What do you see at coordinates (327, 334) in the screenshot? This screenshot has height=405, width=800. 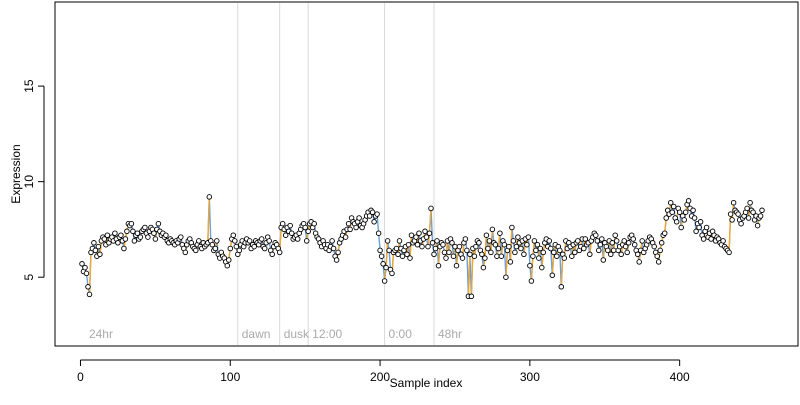 I see `annotation-label: 12:00` at bounding box center [327, 334].